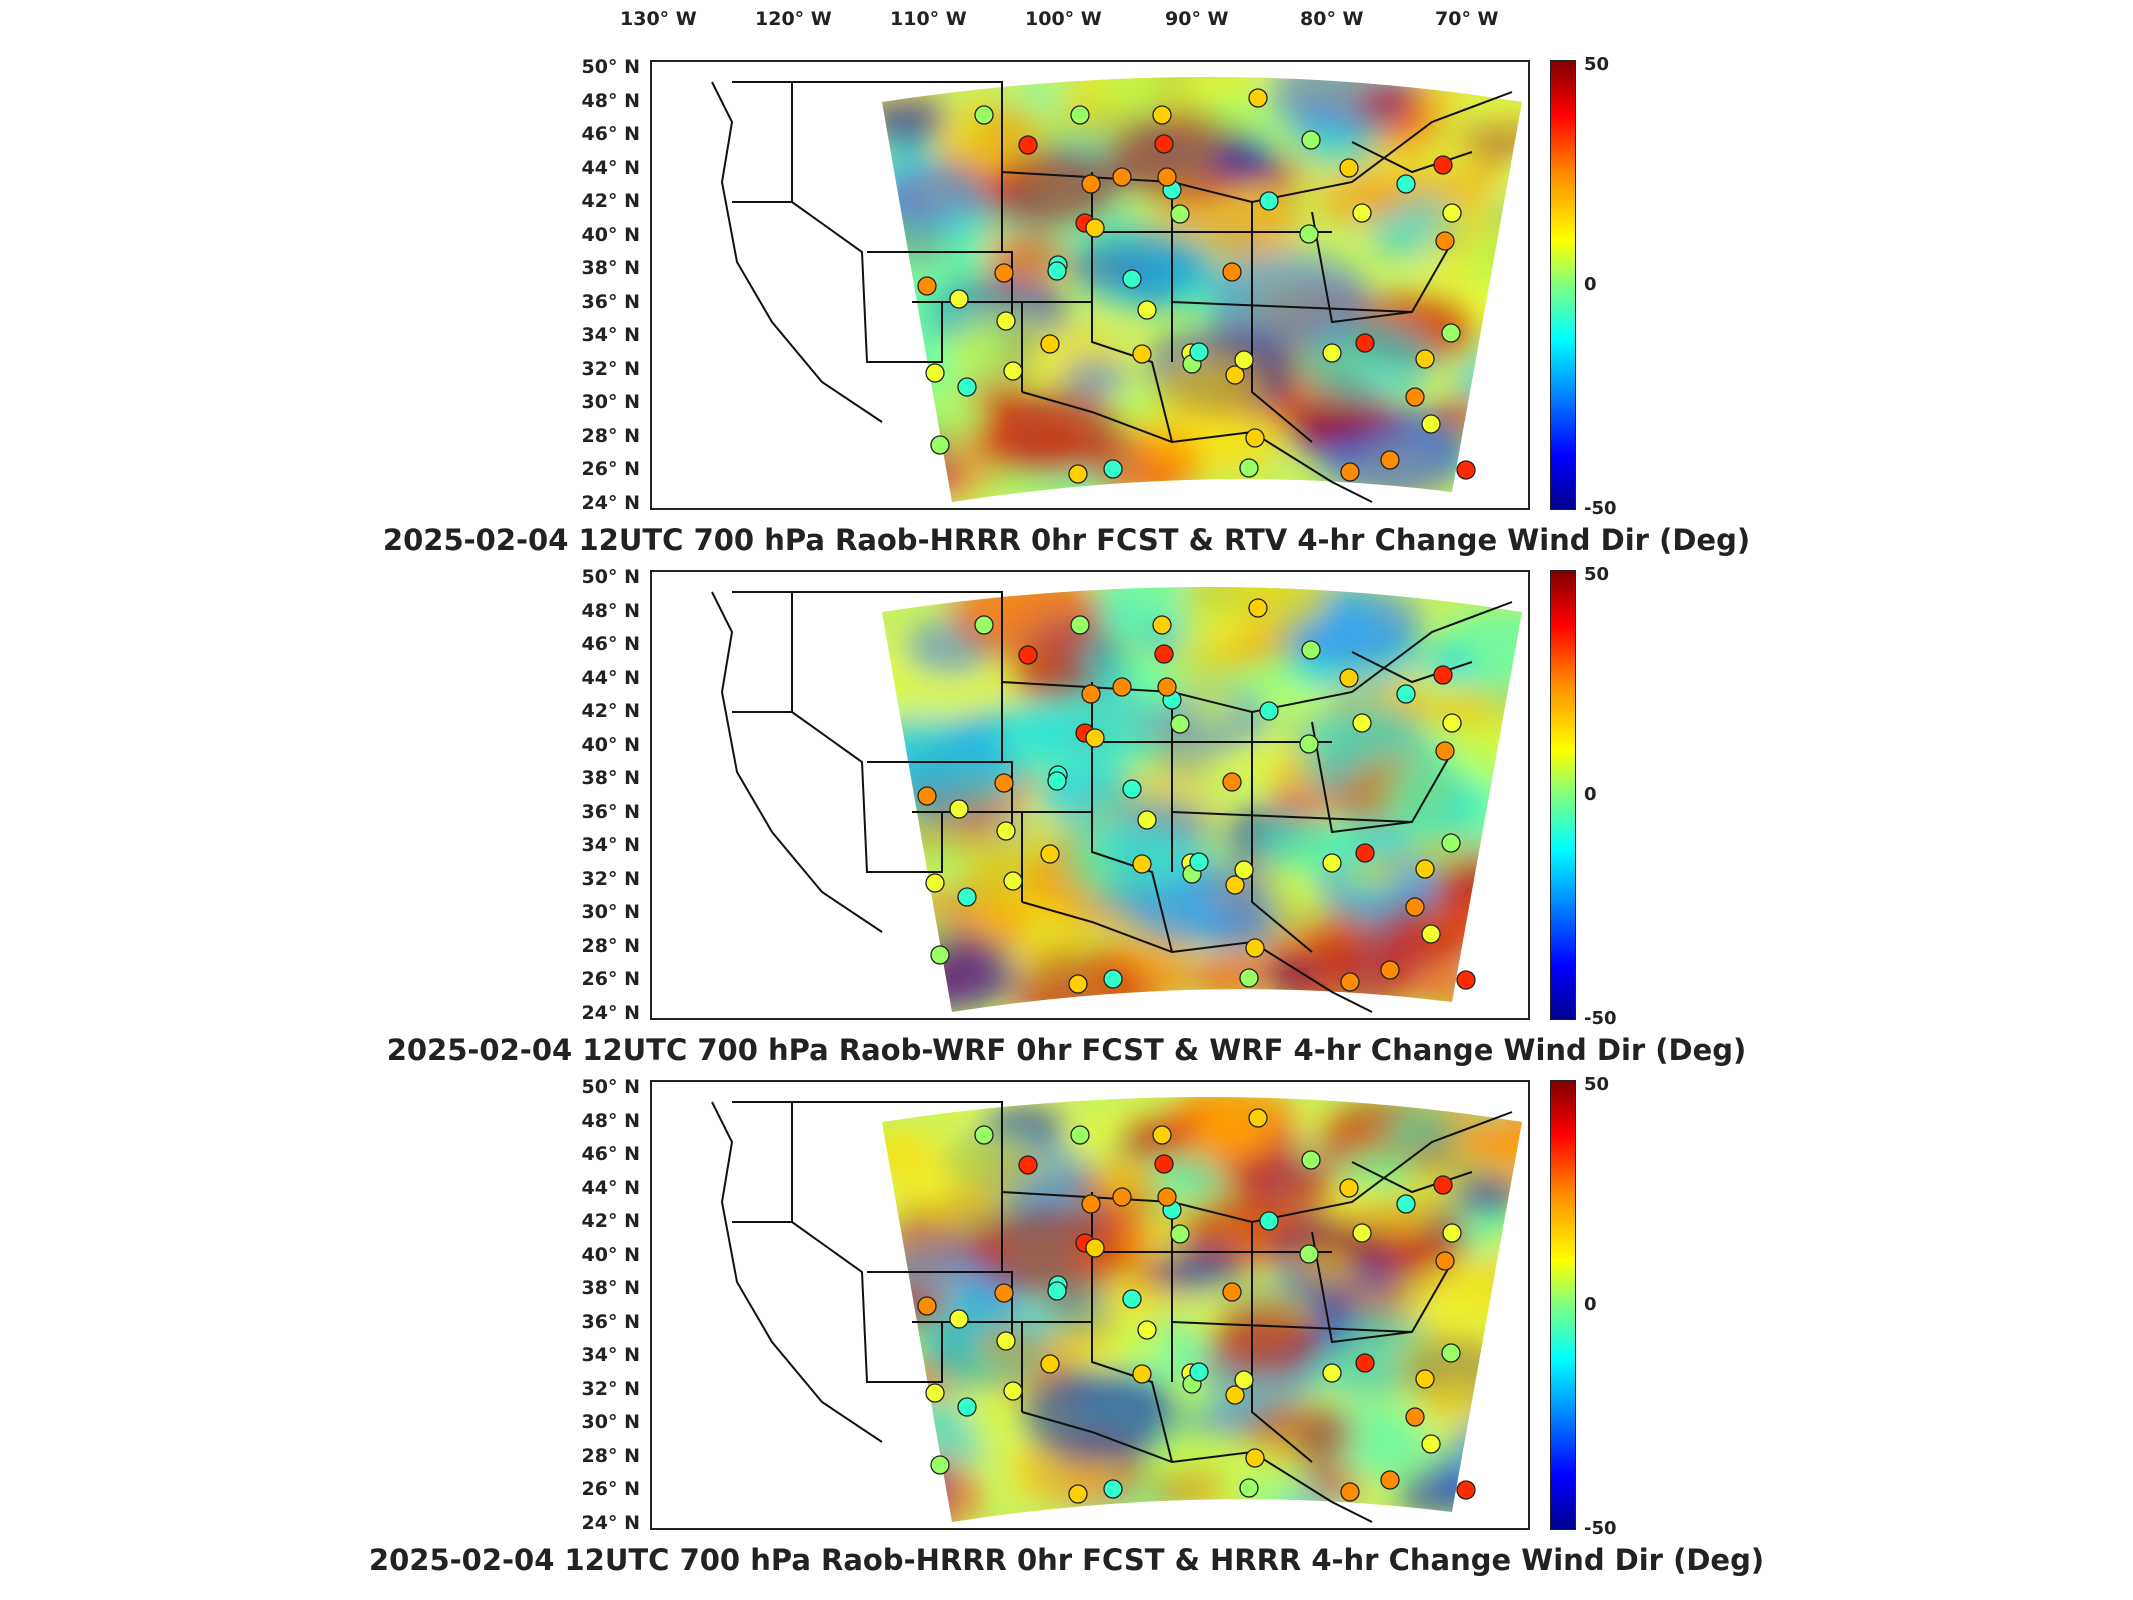  Describe the element at coordinates (793, 19) in the screenshot. I see `lon-label: 120° W` at that location.